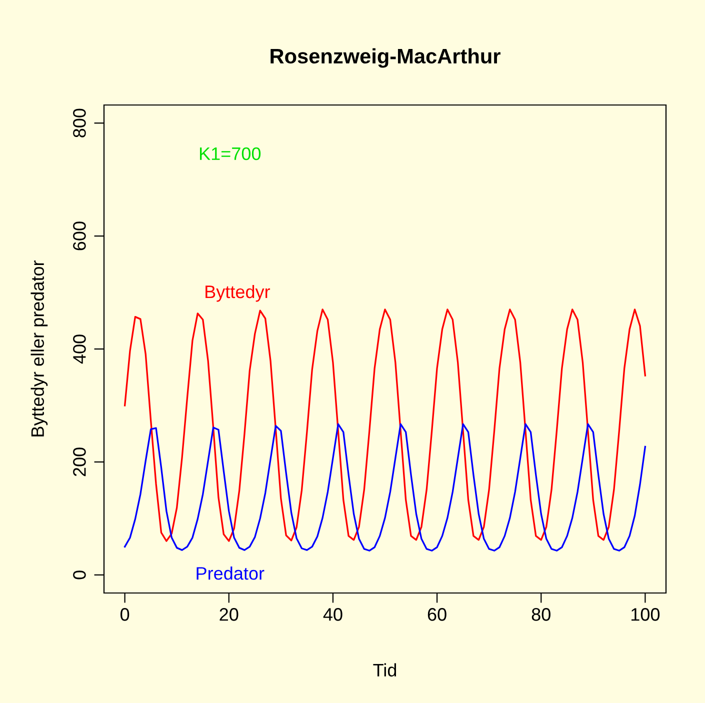 The image size is (705, 703). Describe the element at coordinates (79, 236) in the screenshot. I see `y-tick-label: 600` at that location.